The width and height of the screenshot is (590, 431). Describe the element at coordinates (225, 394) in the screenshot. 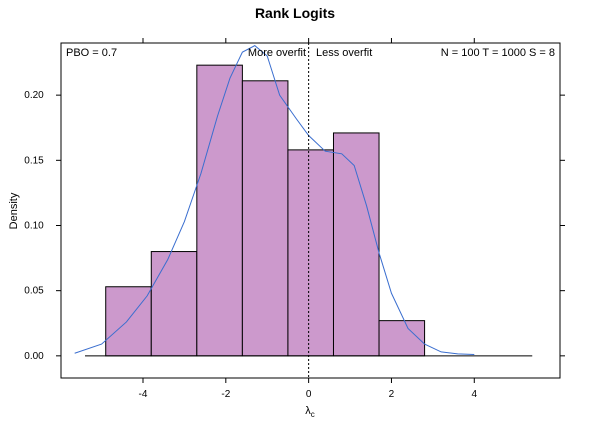

I see `x-tick-label-1: -2` at that location.